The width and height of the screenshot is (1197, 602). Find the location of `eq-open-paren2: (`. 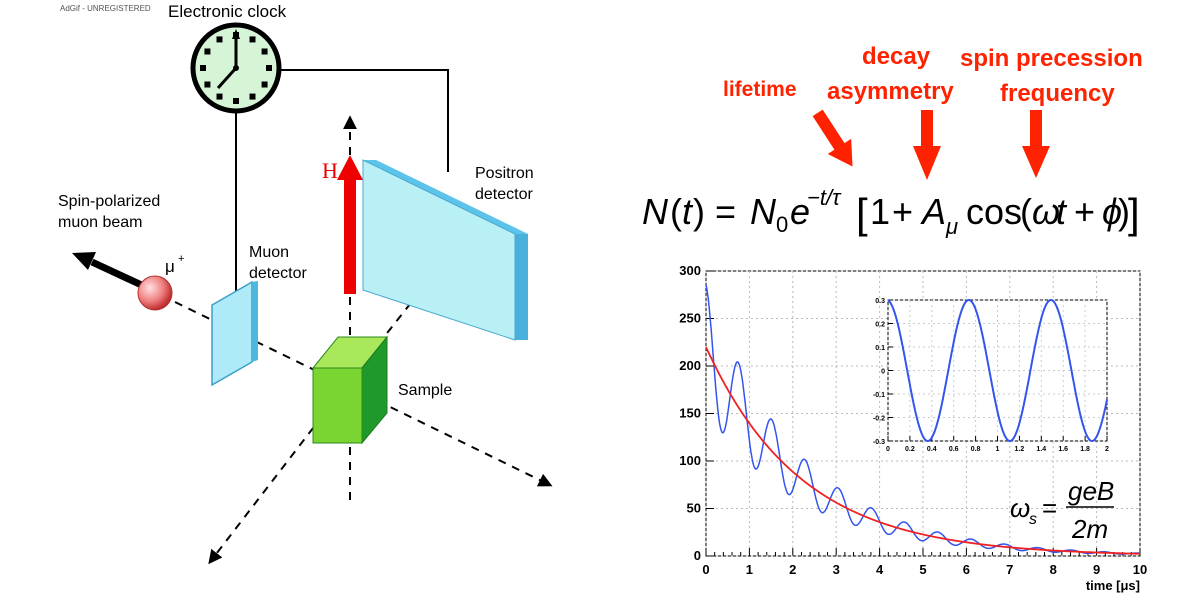

eq-open-paren2: ( is located at coordinates (1026, 211).